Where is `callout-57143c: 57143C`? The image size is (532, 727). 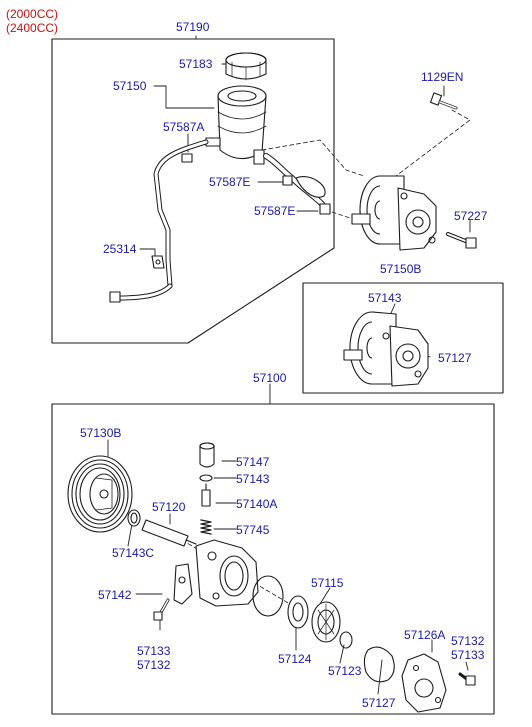 callout-57143c: 57143C is located at coordinates (133, 553).